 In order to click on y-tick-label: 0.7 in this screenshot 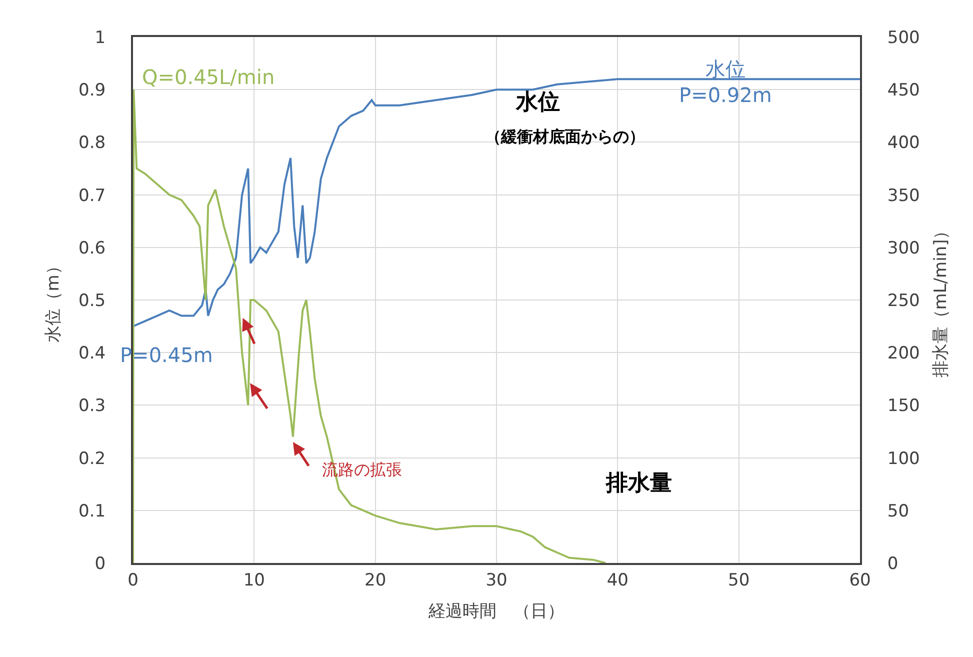, I will do `click(92, 196)`.